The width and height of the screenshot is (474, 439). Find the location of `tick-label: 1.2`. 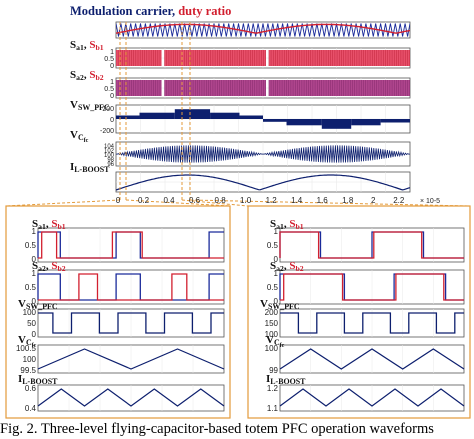

tick-label: 1.2 is located at coordinates (273, 388).